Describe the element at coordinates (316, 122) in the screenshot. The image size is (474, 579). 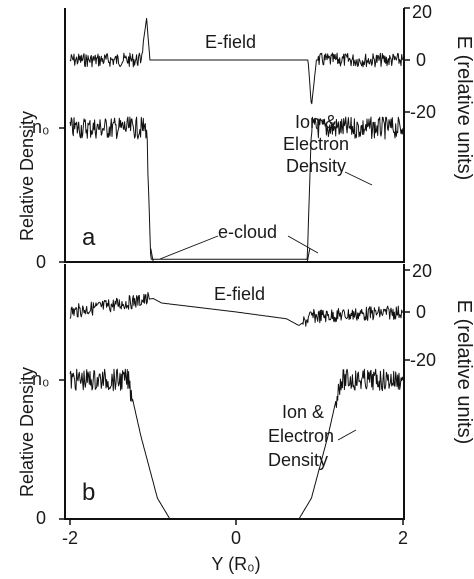
I see `panel-a-ion-line1: Ion &` at that location.